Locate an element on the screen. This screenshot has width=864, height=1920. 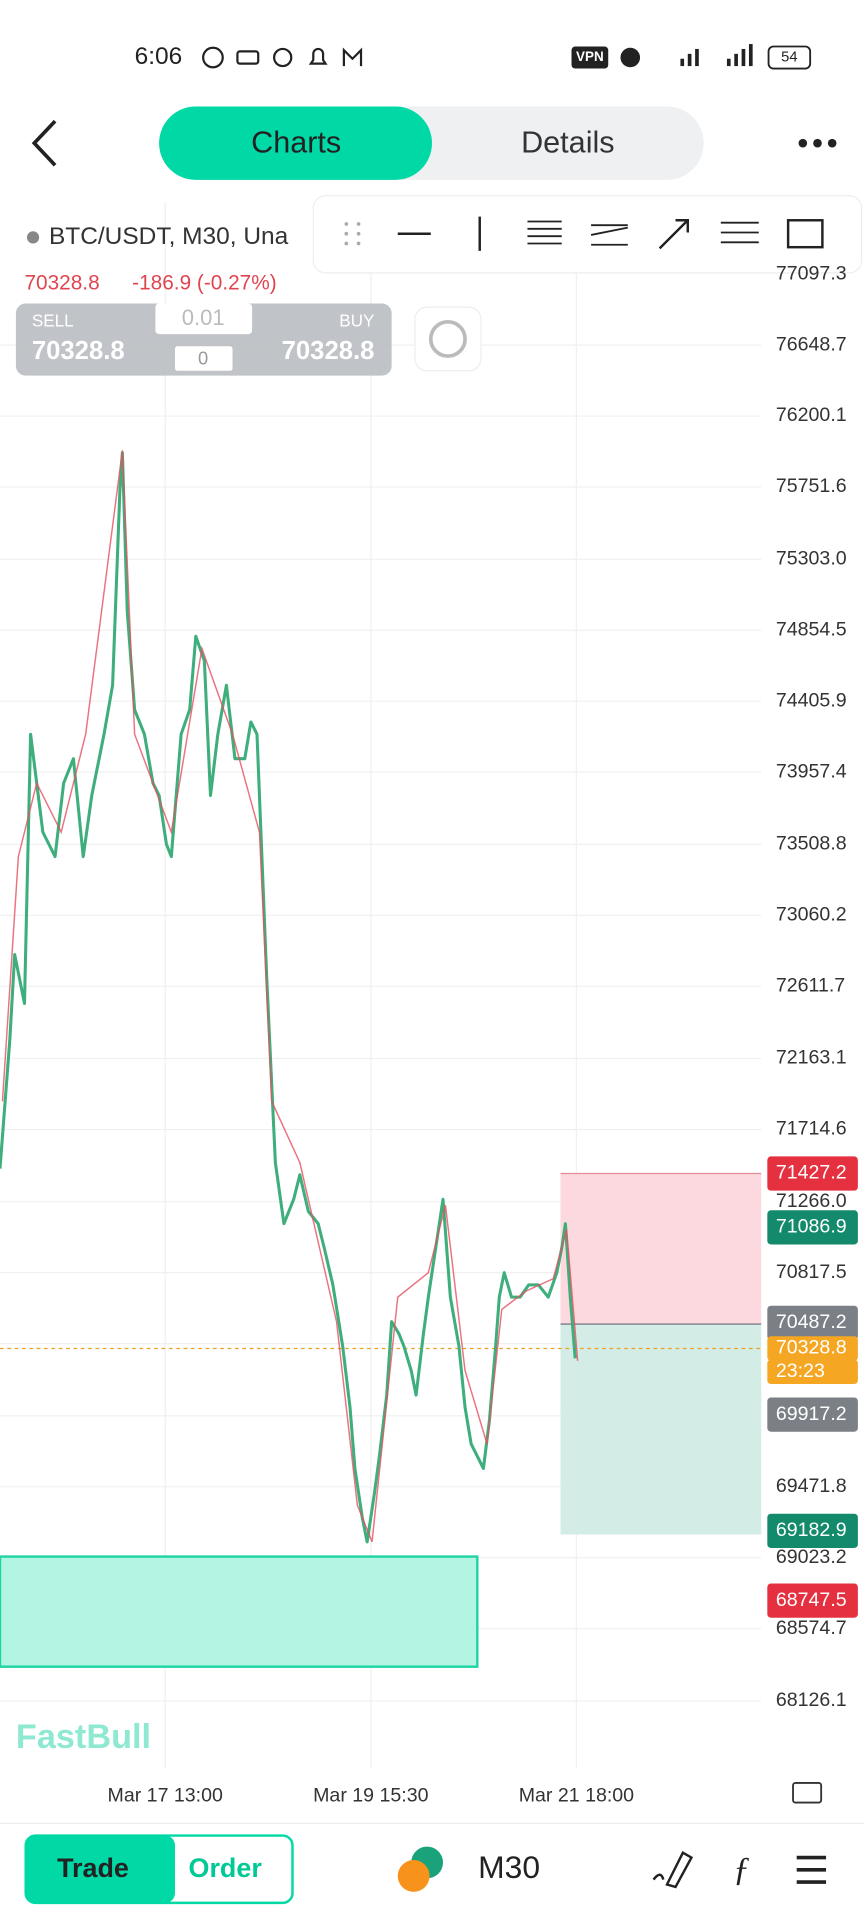
price-label: 71266.0 is located at coordinates (811, 1201).